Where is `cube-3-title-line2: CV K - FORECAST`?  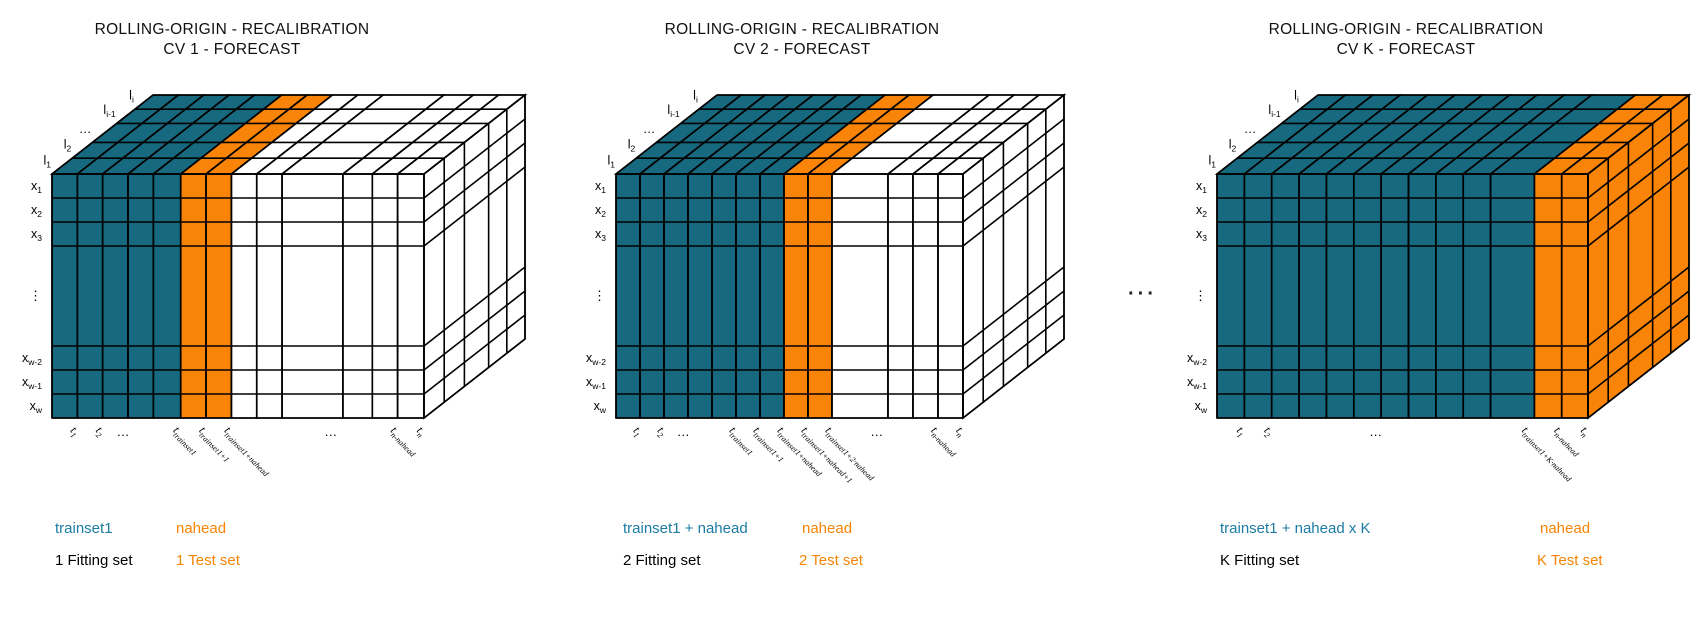 cube-3-title-line2: CV K - FORECAST is located at coordinates (1406, 49).